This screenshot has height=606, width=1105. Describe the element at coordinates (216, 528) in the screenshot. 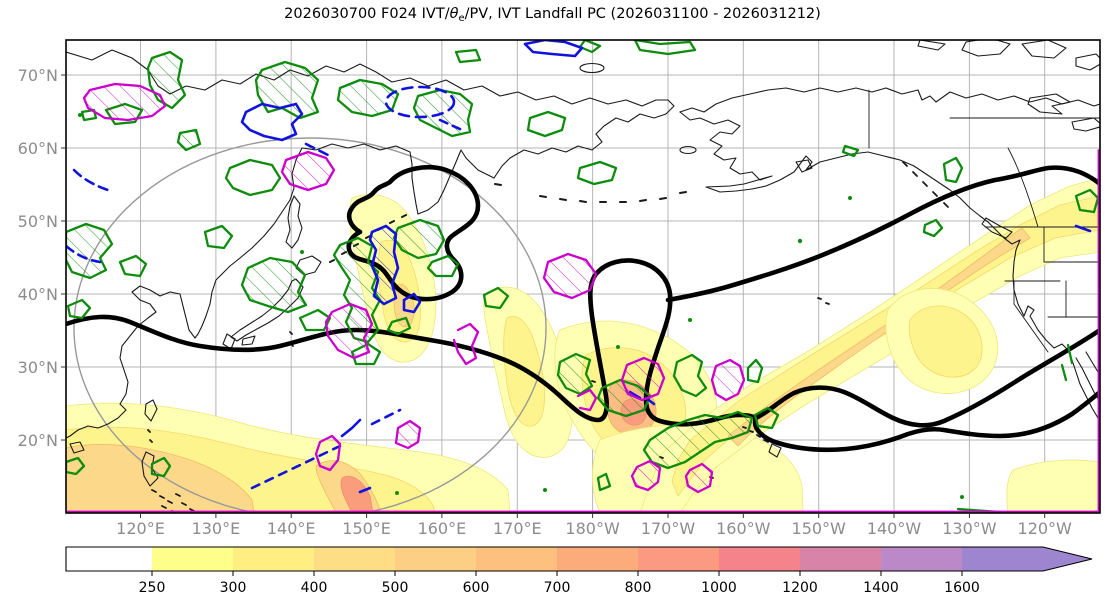

I see `lon-tick-label: 130°E` at that location.